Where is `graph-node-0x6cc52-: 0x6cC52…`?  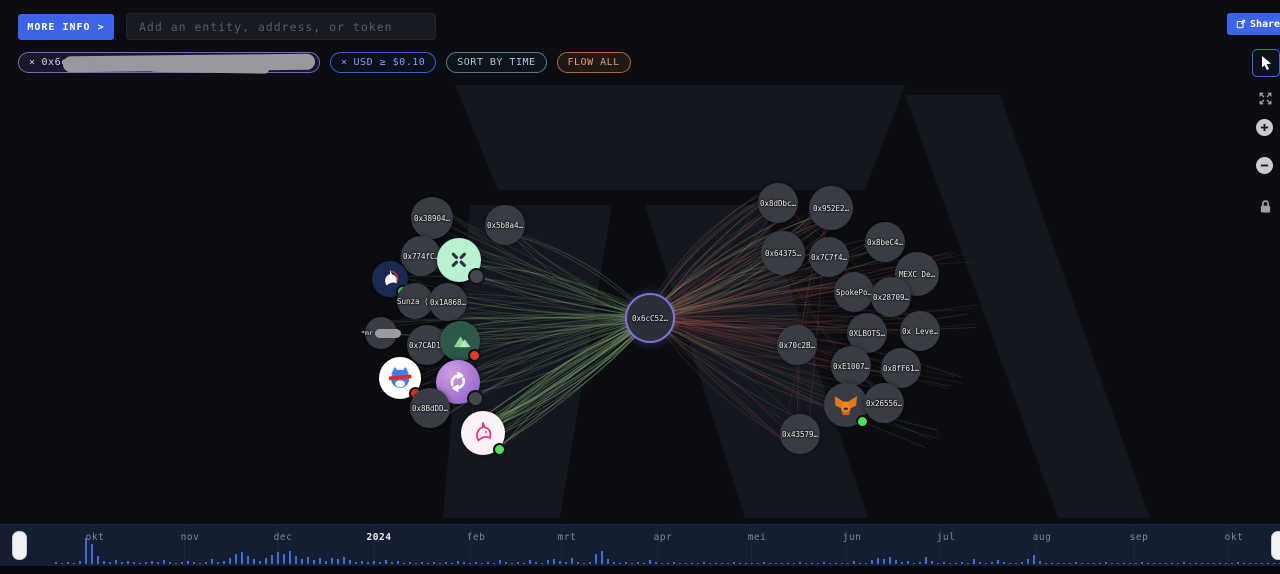
graph-node-0x6cc52-: 0x6cC52… is located at coordinates (650, 318).